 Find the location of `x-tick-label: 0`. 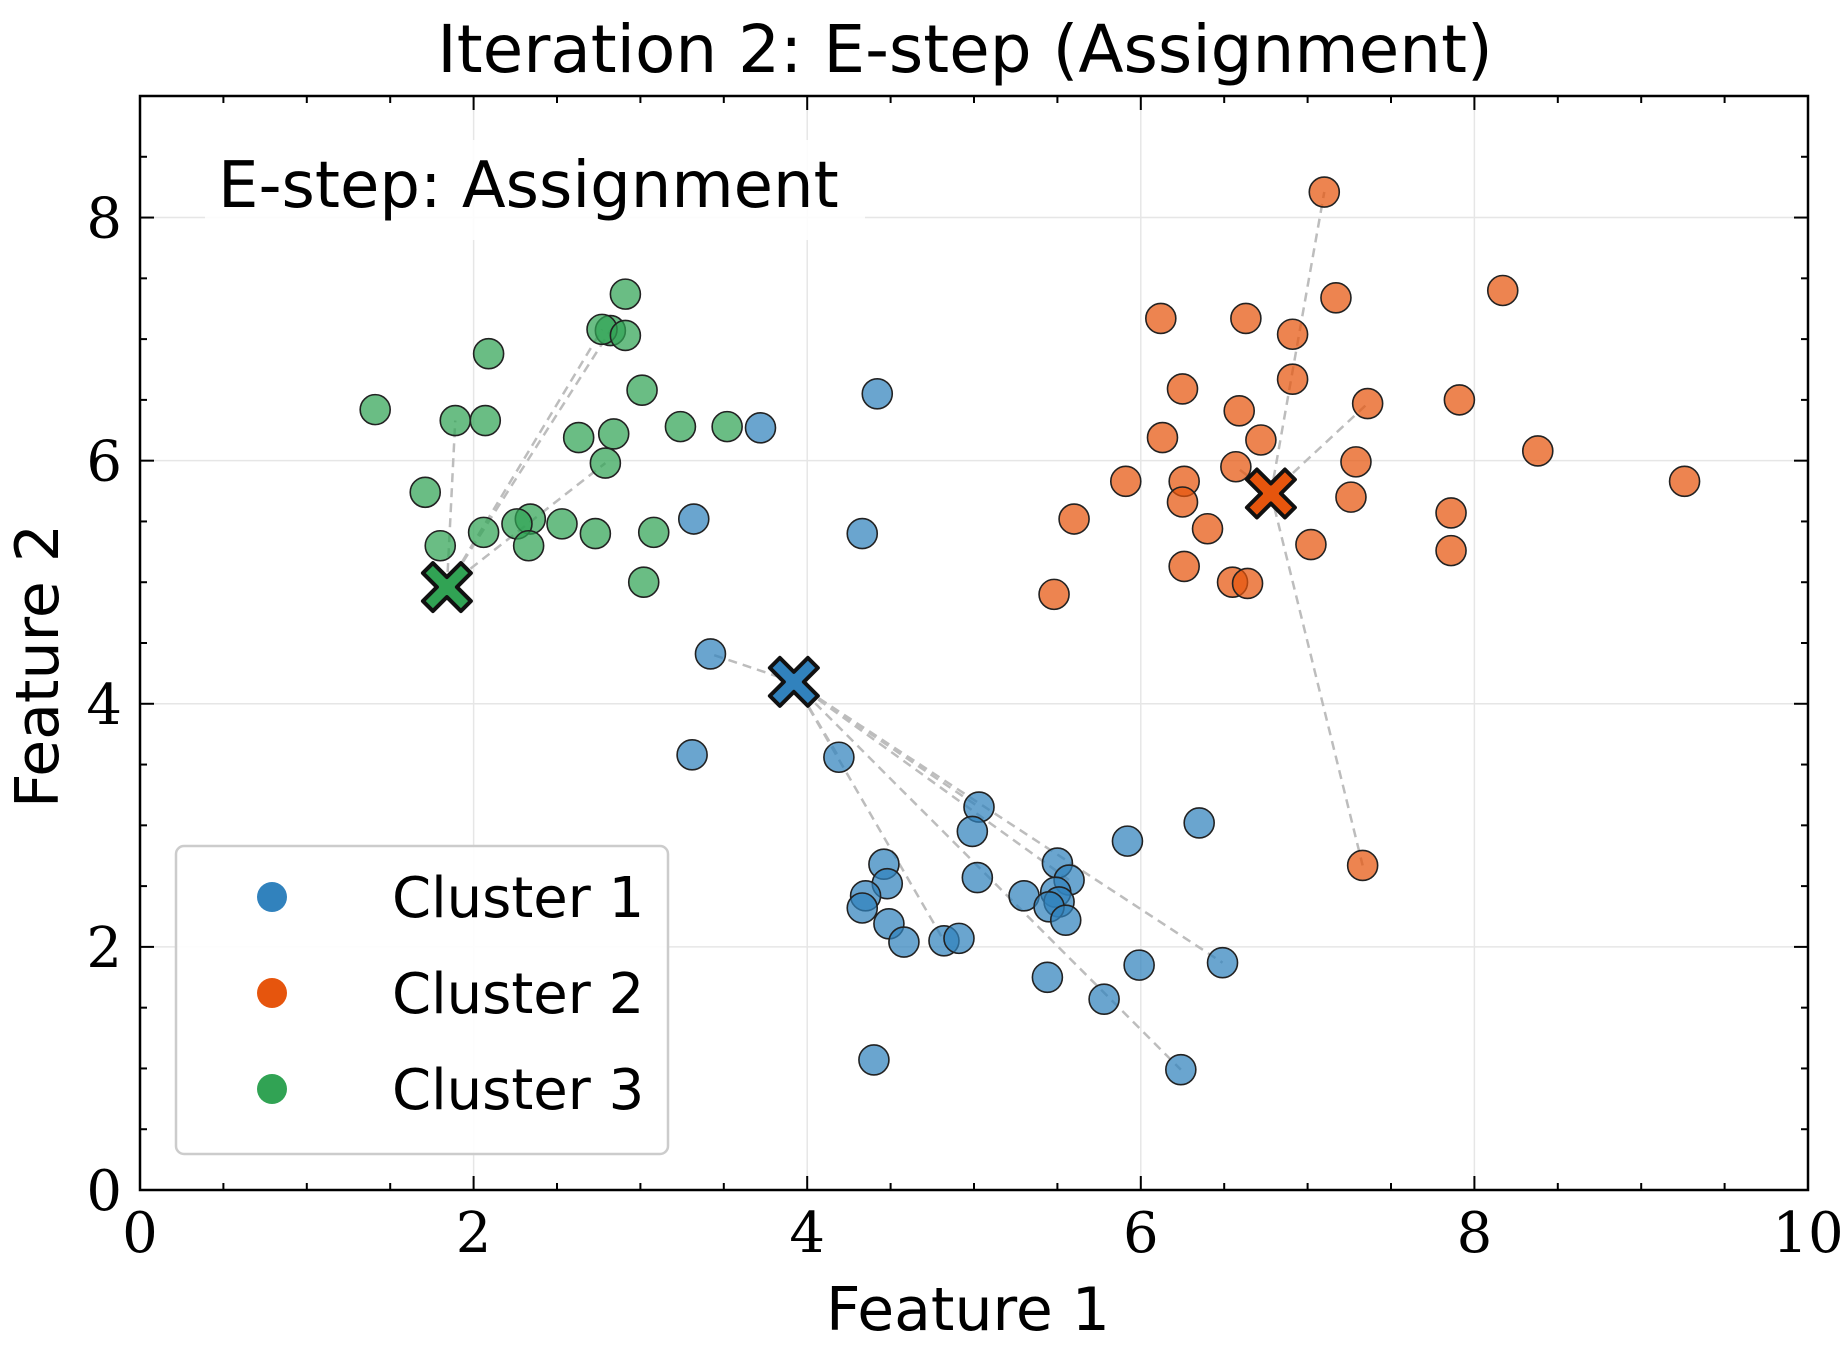

x-tick-label: 0 is located at coordinates (140, 1233).